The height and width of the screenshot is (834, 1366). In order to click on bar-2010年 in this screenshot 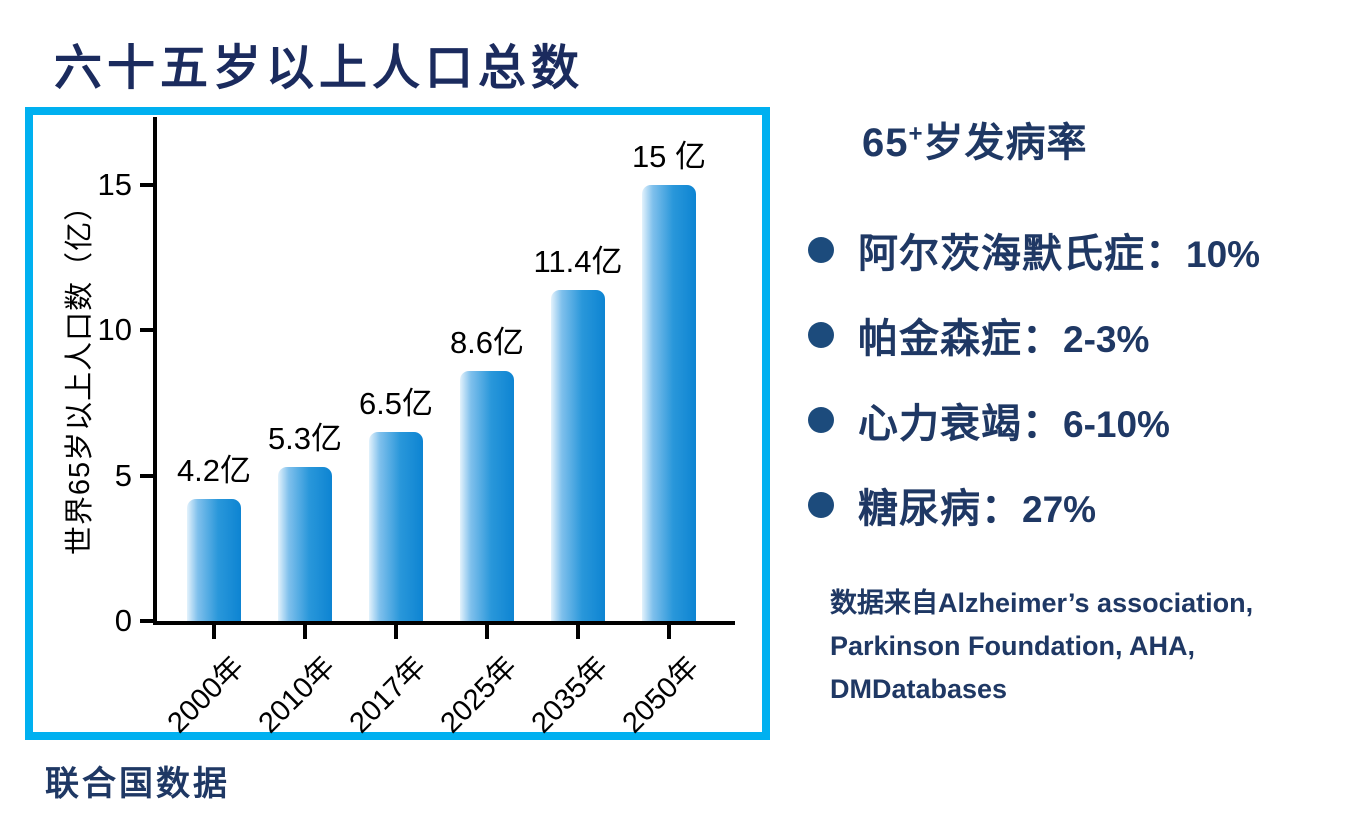, I will do `click(305, 543)`.